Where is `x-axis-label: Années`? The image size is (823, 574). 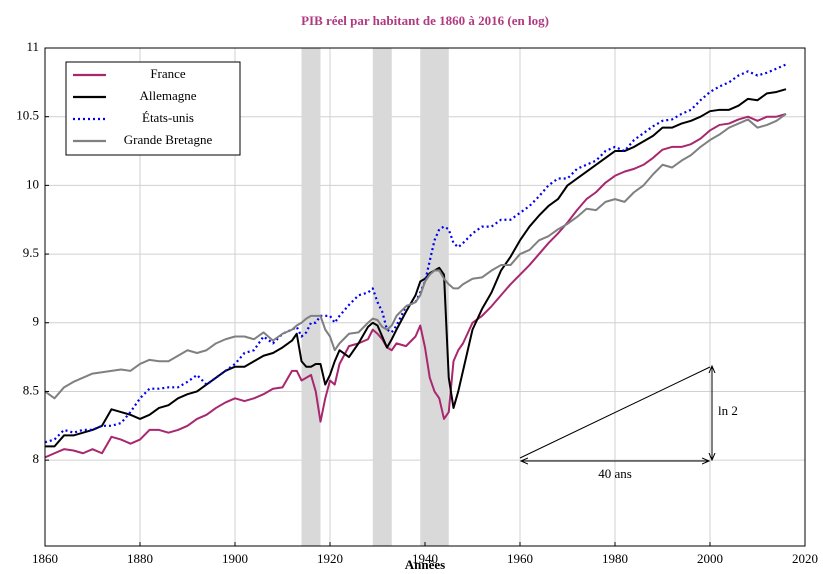 x-axis-label: Années is located at coordinates (425, 564).